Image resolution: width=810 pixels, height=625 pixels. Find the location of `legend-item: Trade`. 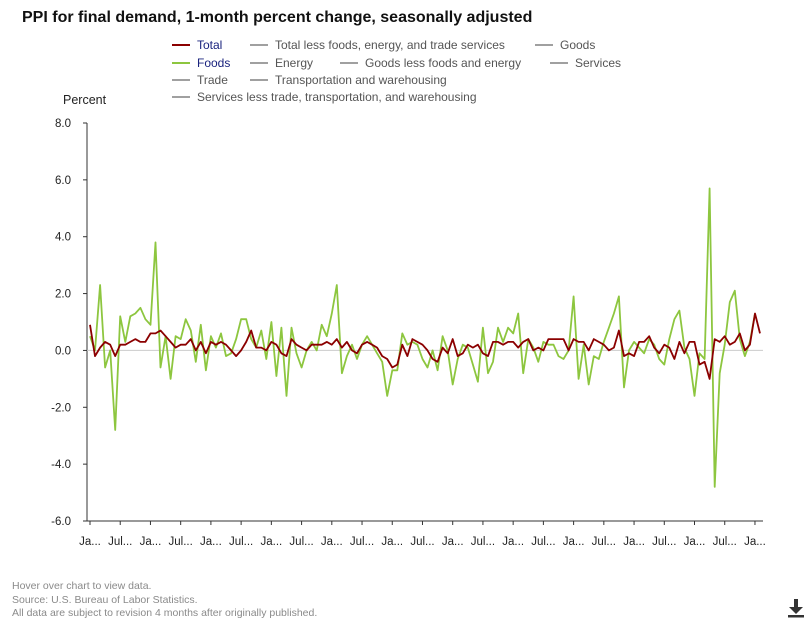

legend-item: Trade is located at coordinates (200, 80).